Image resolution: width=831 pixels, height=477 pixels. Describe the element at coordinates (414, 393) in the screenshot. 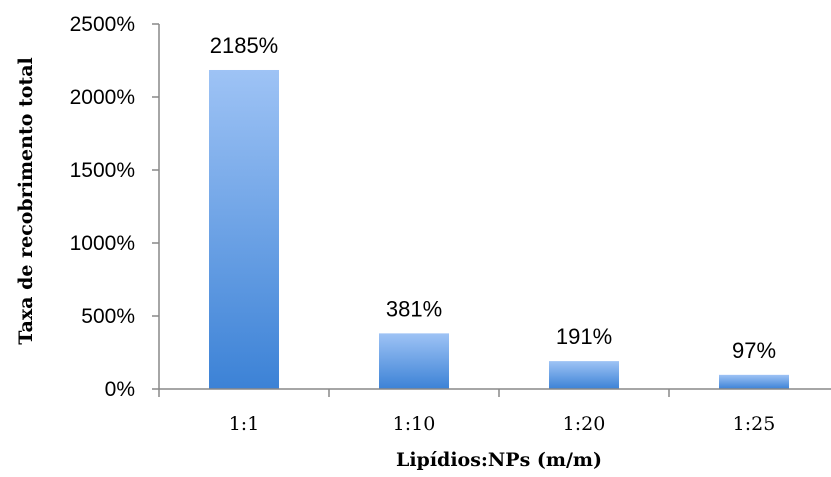

I see `x-axis-ticks` at that location.